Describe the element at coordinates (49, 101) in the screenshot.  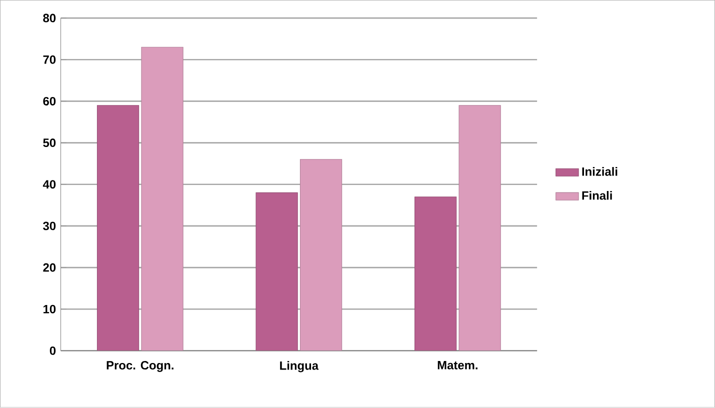
I see `y-tick-label: 60` at that location.